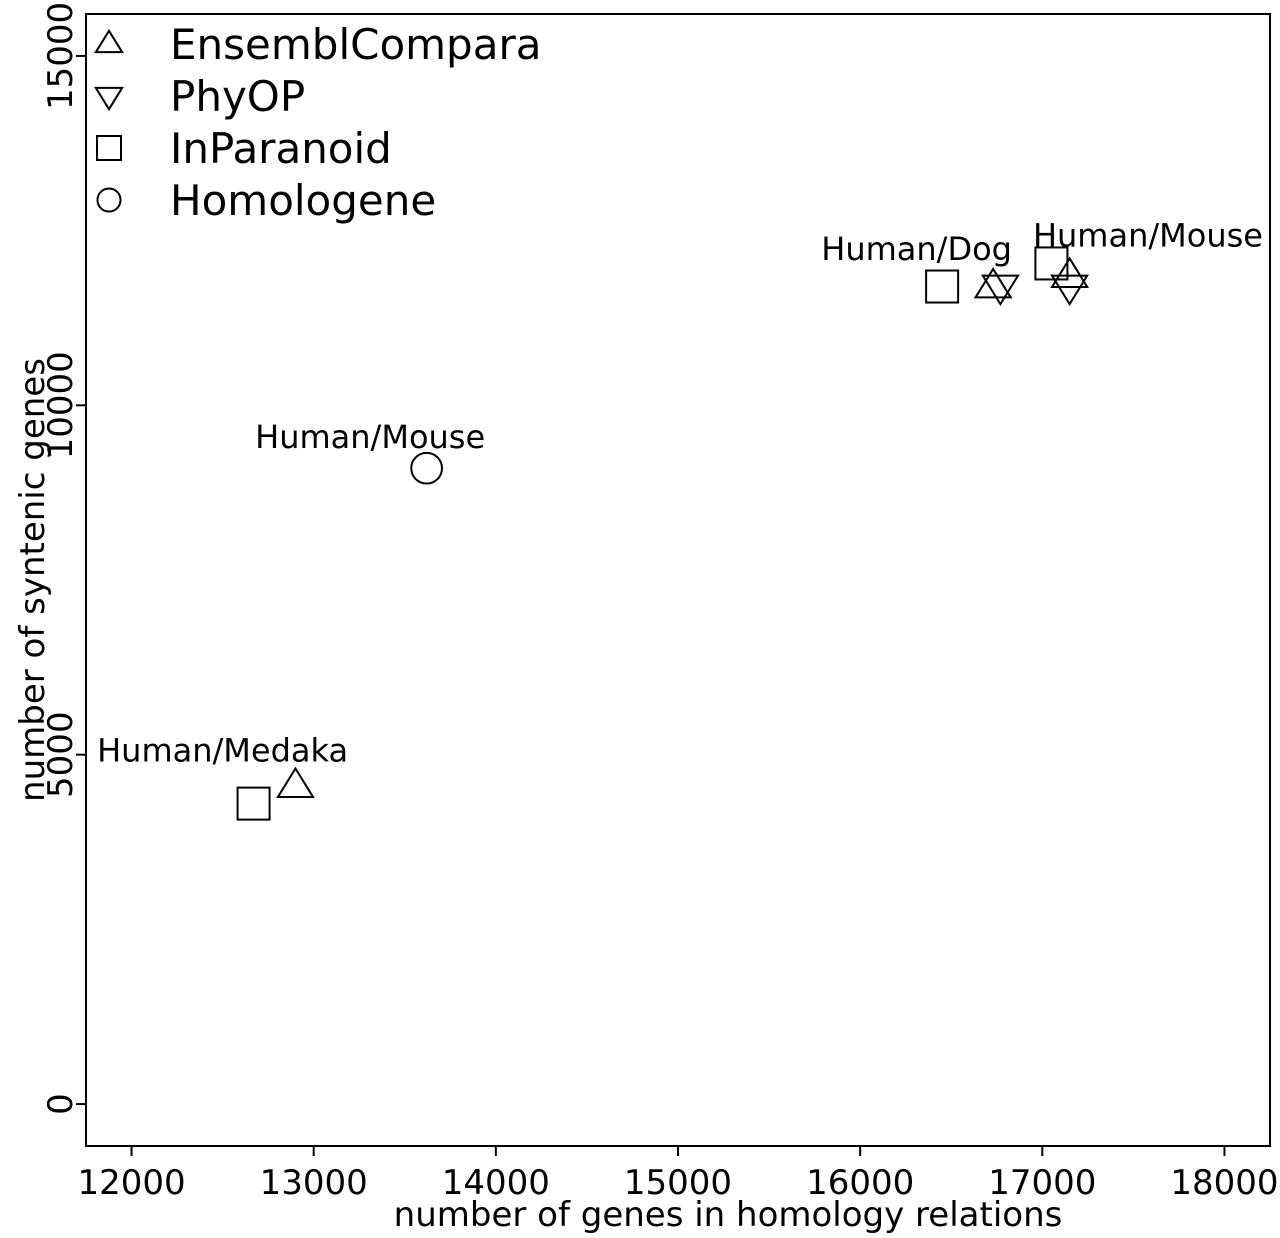 This screenshot has height=1238, width=1280. What do you see at coordinates (33, 580) in the screenshot?
I see `y-axis-label: number of syntenic genes` at bounding box center [33, 580].